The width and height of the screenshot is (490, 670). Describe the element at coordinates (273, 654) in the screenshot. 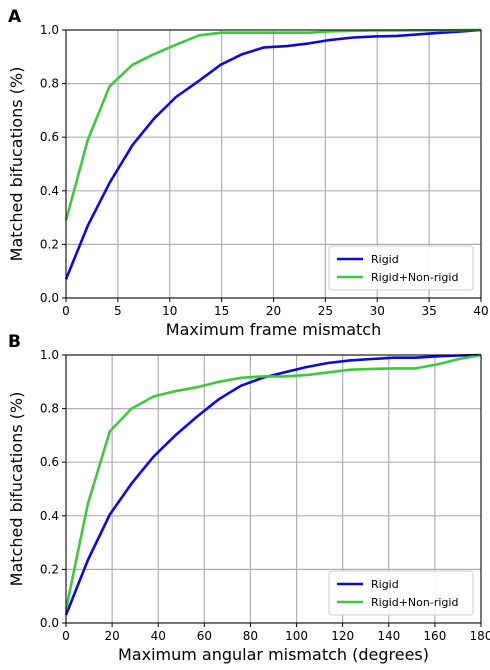

I see `x-axis-label: Maximum angular mismatch (degrees)` at that location.